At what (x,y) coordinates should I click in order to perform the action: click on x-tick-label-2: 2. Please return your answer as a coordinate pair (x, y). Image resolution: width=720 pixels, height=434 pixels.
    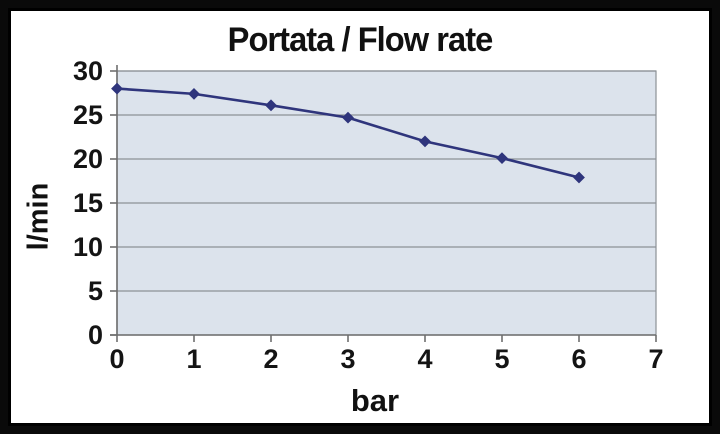
    Looking at the image, I should click on (270, 359).